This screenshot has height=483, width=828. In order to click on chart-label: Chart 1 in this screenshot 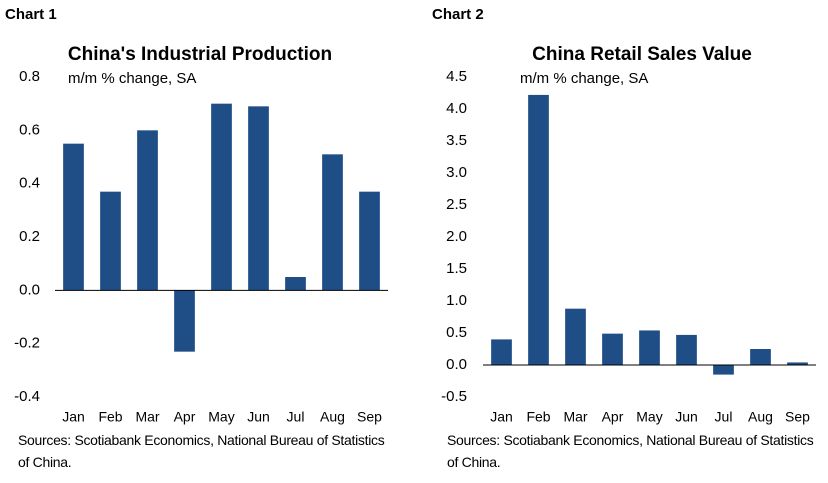, I will do `click(31, 14)`.